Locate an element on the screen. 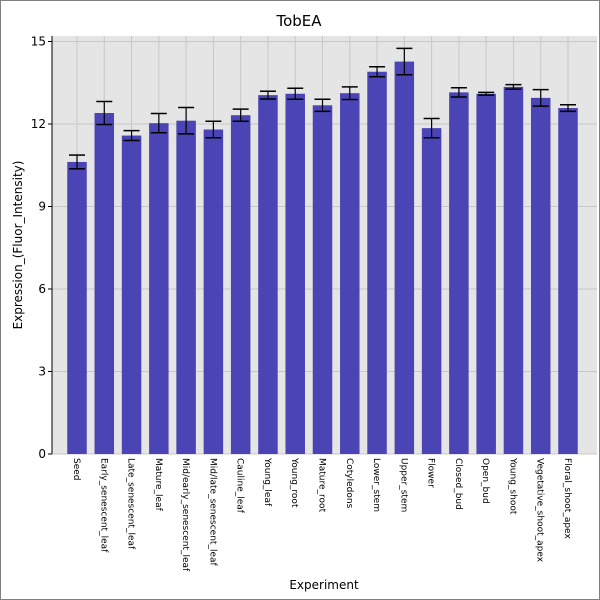  chart-title: TobEA is located at coordinates (298, 21).